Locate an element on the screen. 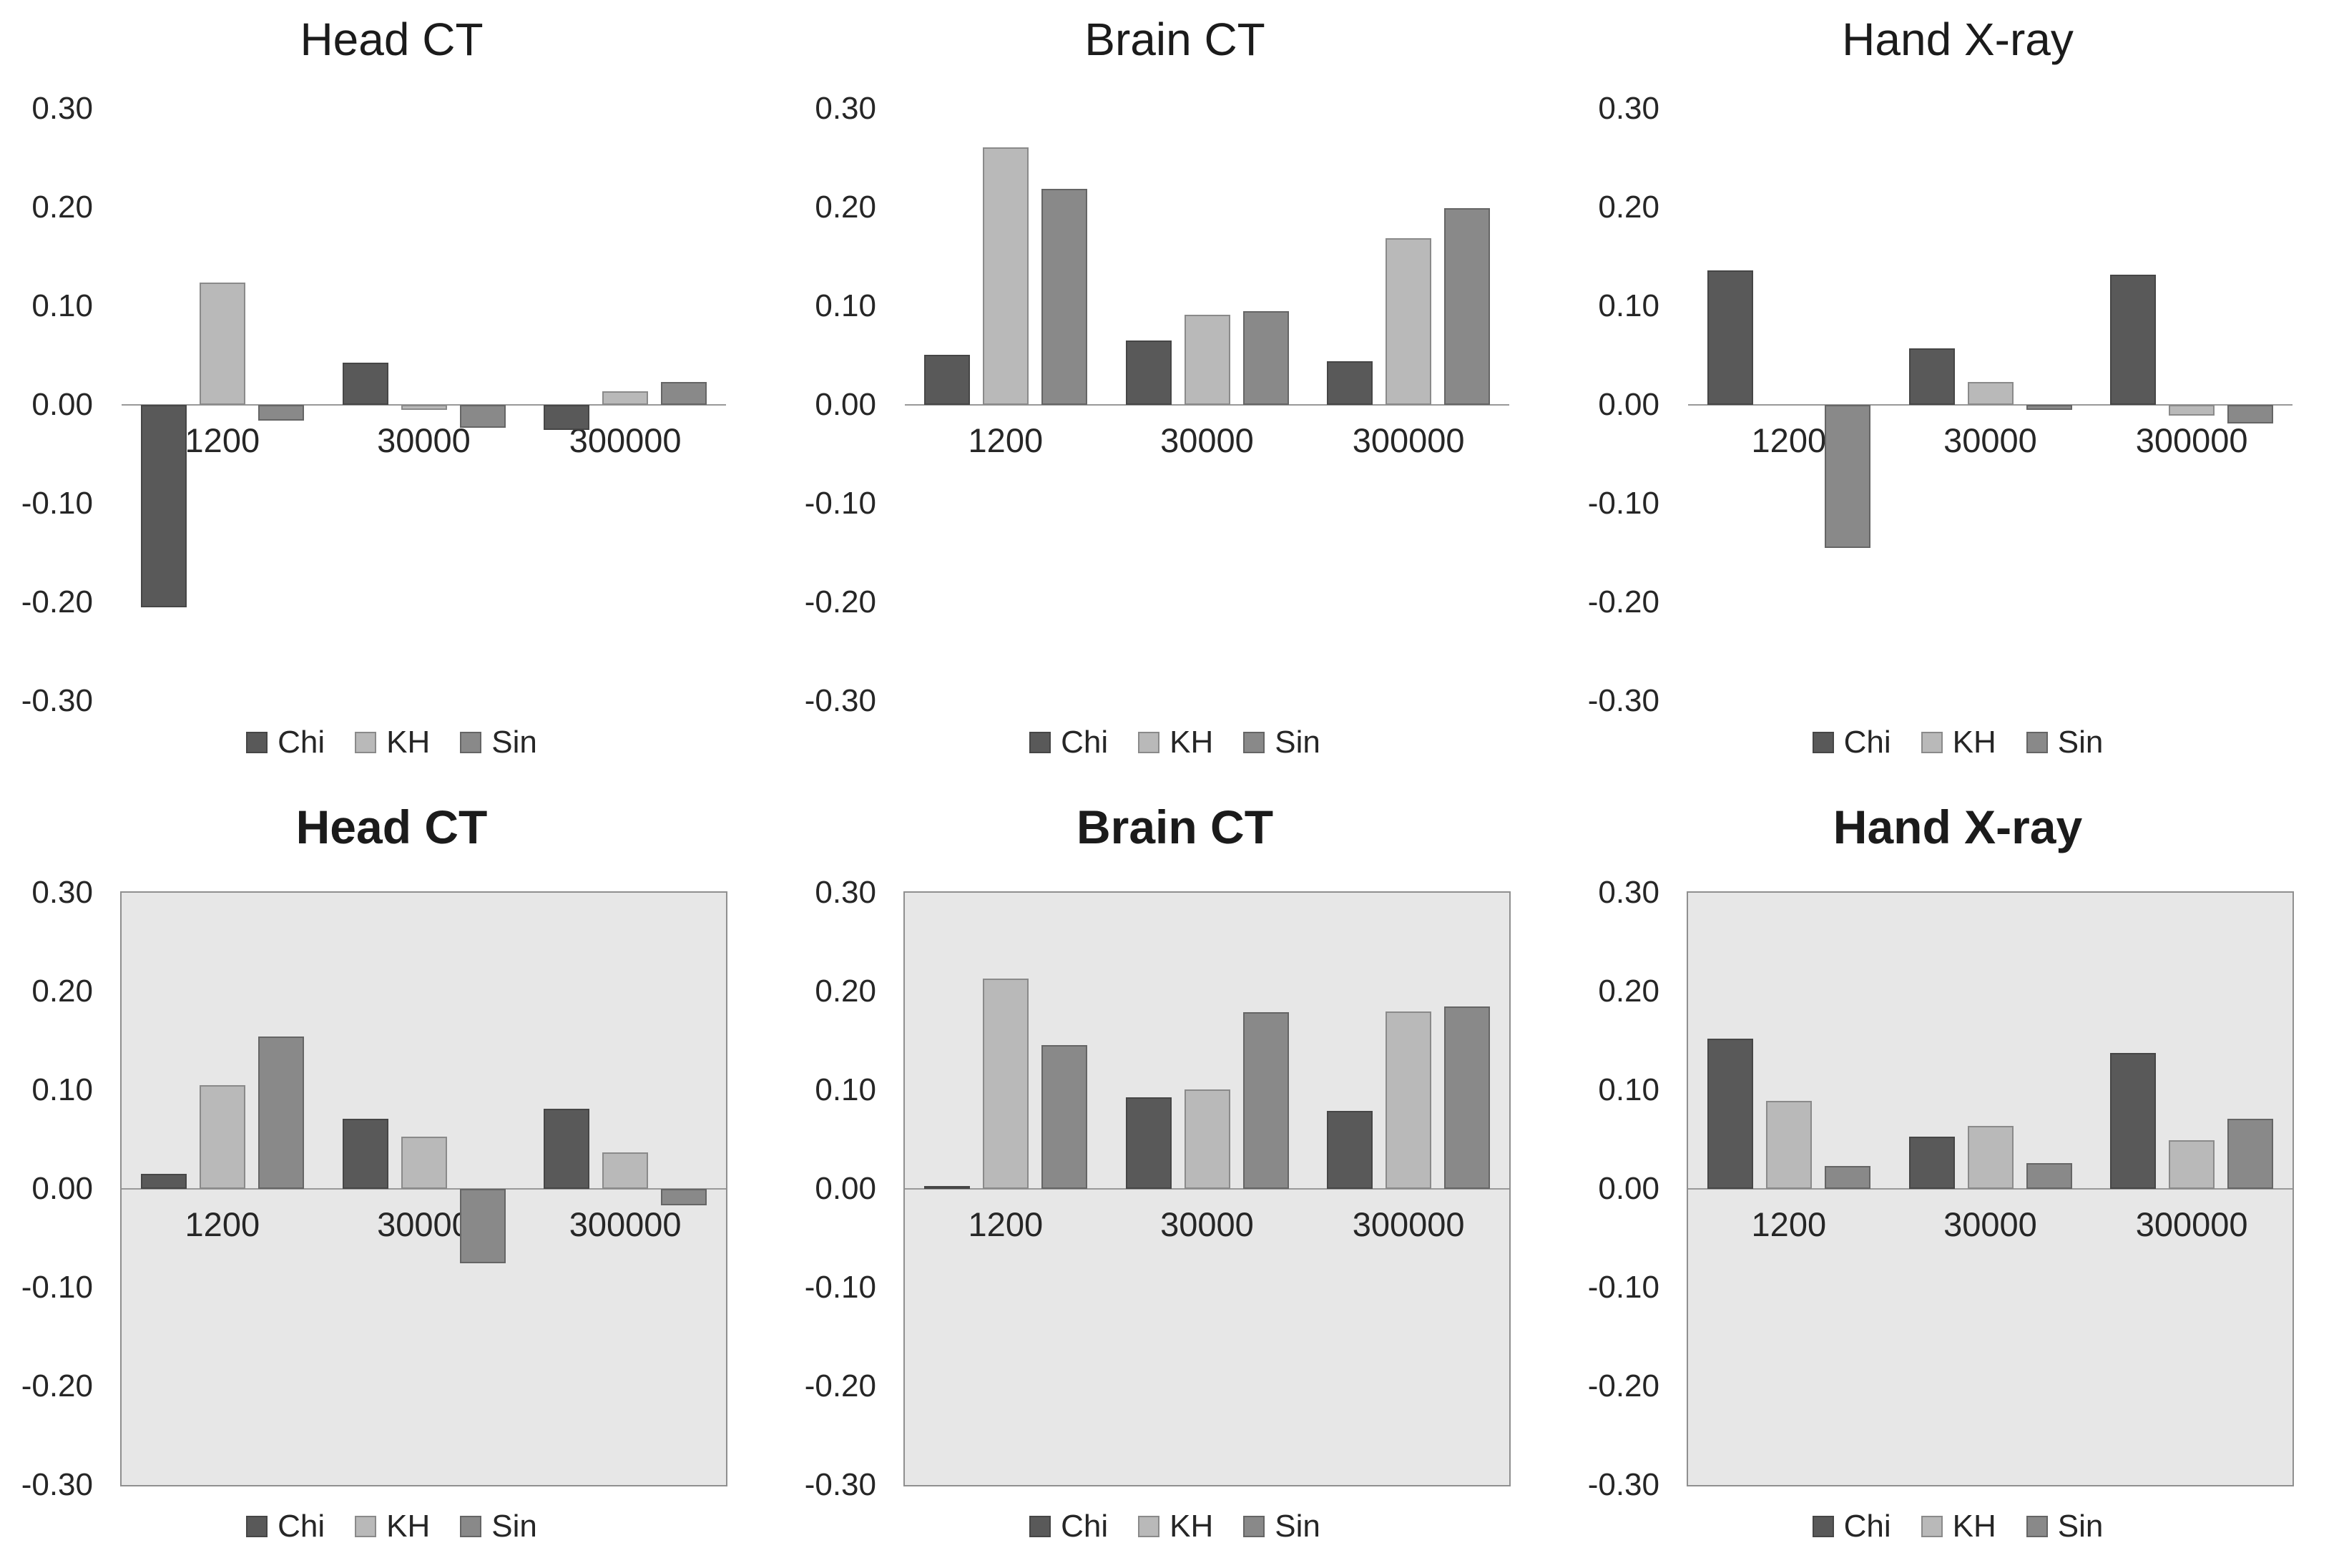  legend-item-sin: Sin is located at coordinates (499, 1527).